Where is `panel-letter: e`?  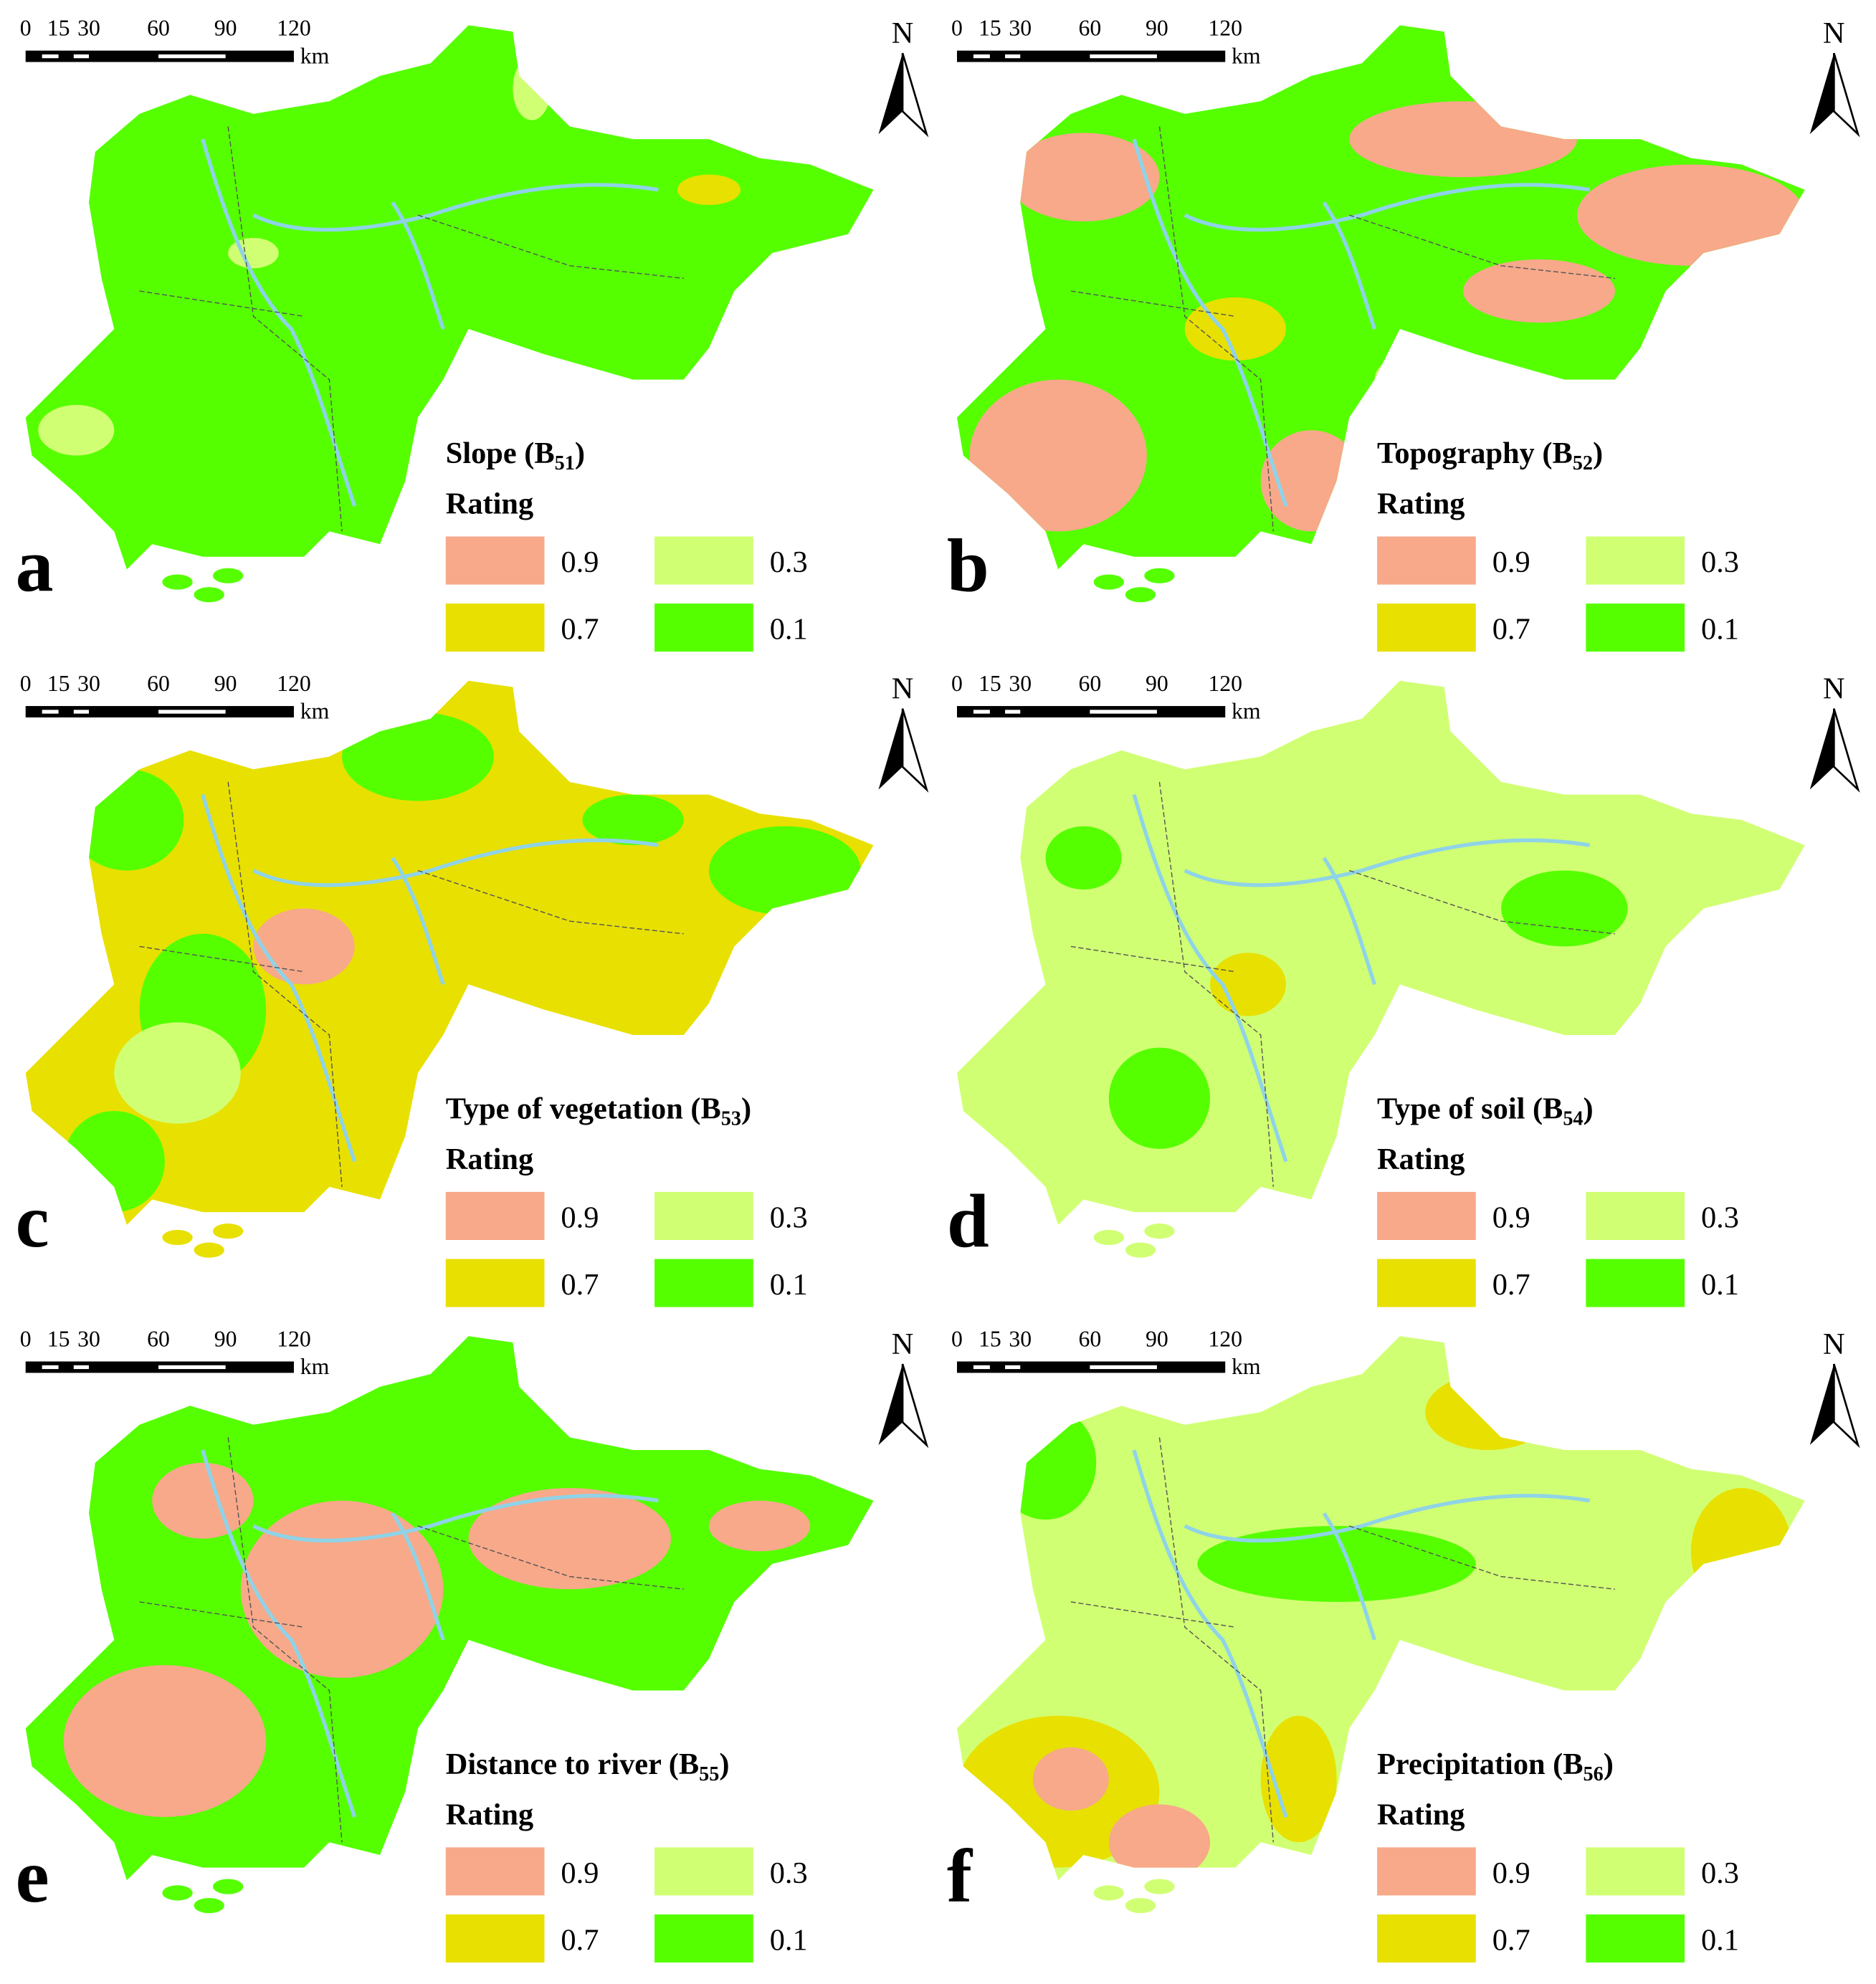
panel-letter: e is located at coordinates (32, 1876).